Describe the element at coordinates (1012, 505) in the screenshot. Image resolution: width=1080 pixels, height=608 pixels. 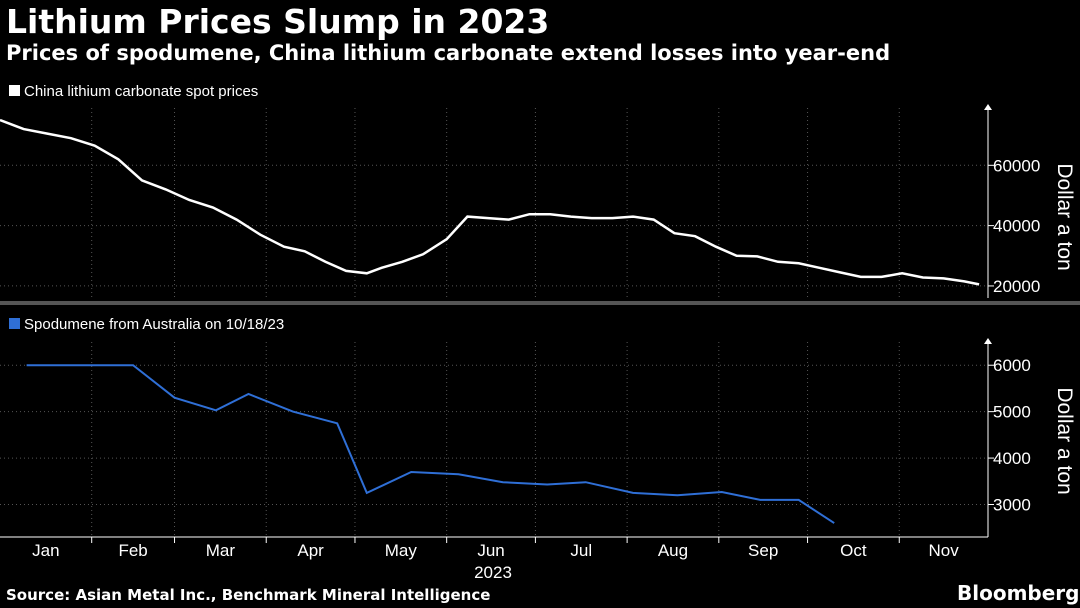
I see `bottom-y-tick-label: 3000` at that location.